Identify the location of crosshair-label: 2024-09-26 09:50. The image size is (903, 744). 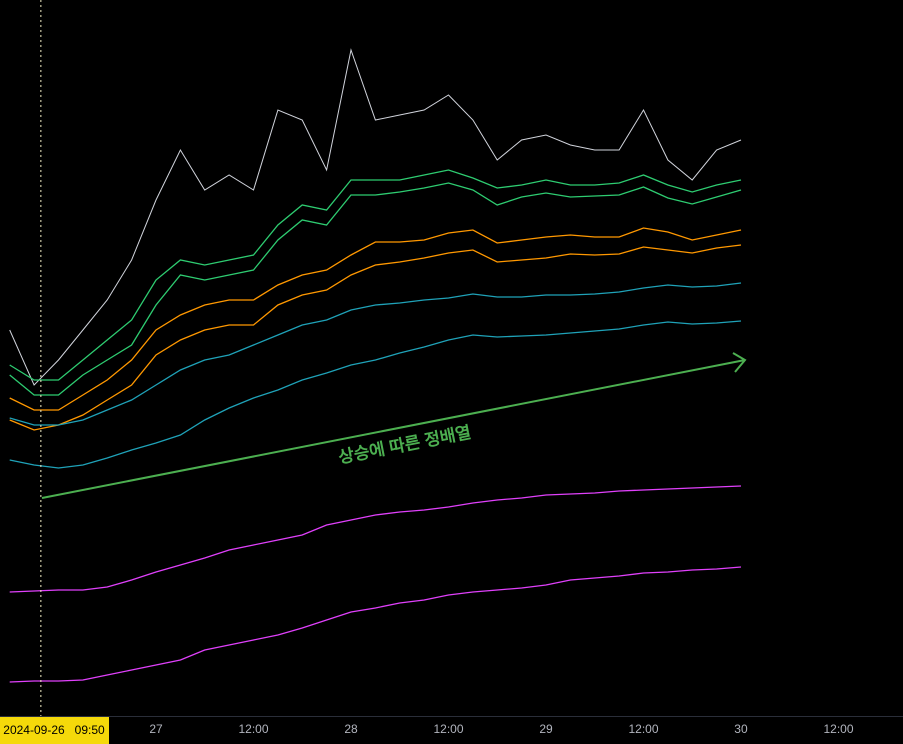
(54, 730).